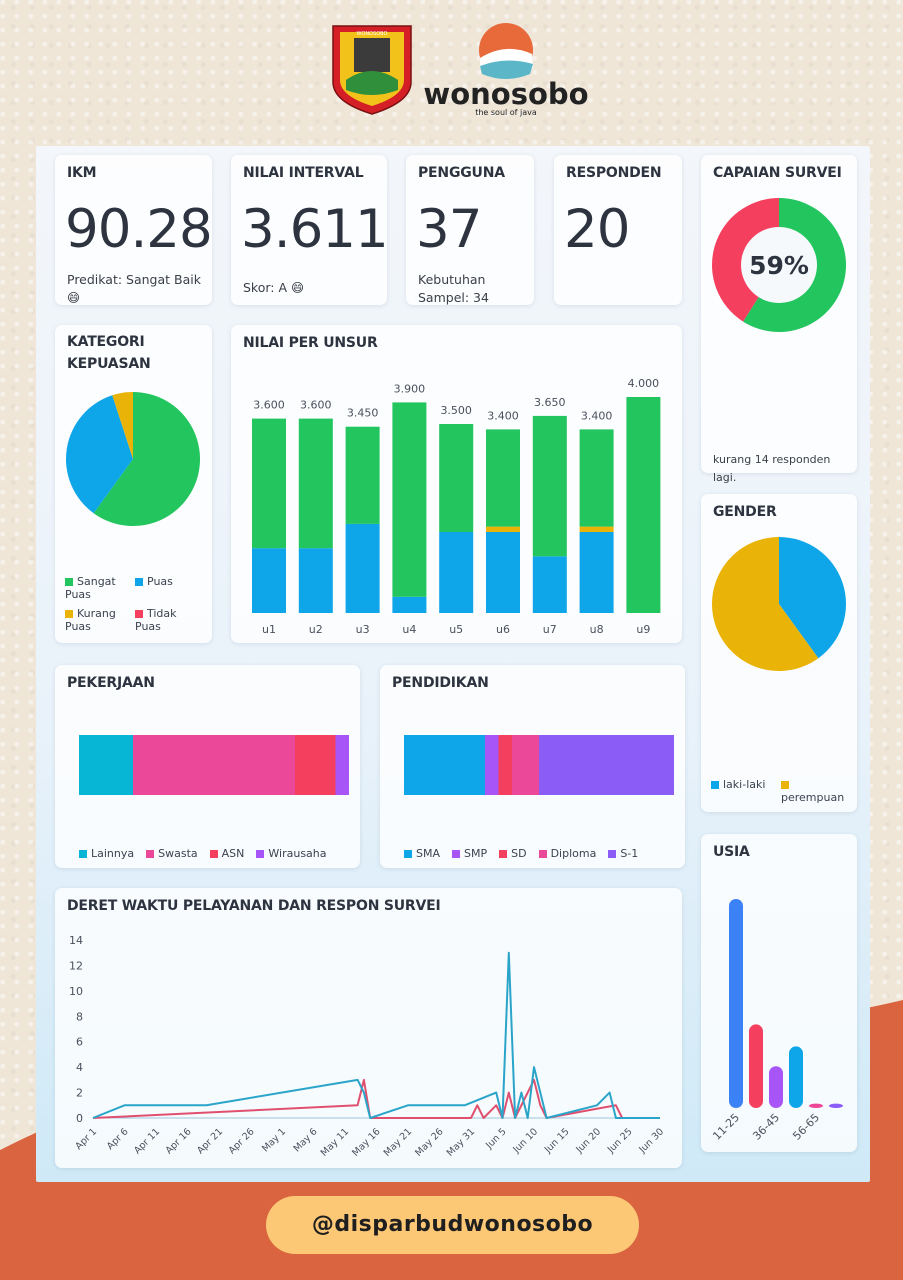 Image resolution: width=903 pixels, height=1280 pixels. What do you see at coordinates (503, 478) in the screenshot?
I see `bar-u6-sangat-puas` at bounding box center [503, 478].